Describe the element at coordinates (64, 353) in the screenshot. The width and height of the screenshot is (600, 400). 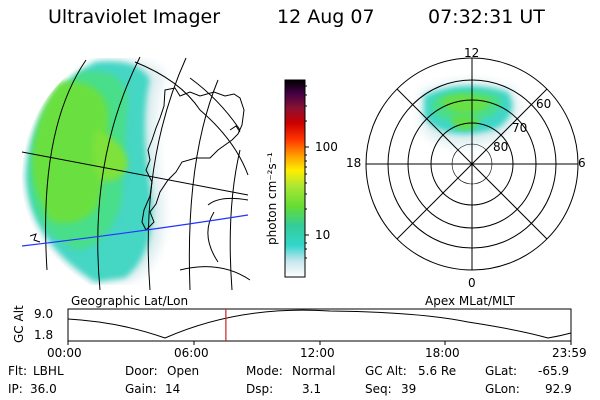
I see `altitude-xtick-0000: 00:00` at that location.